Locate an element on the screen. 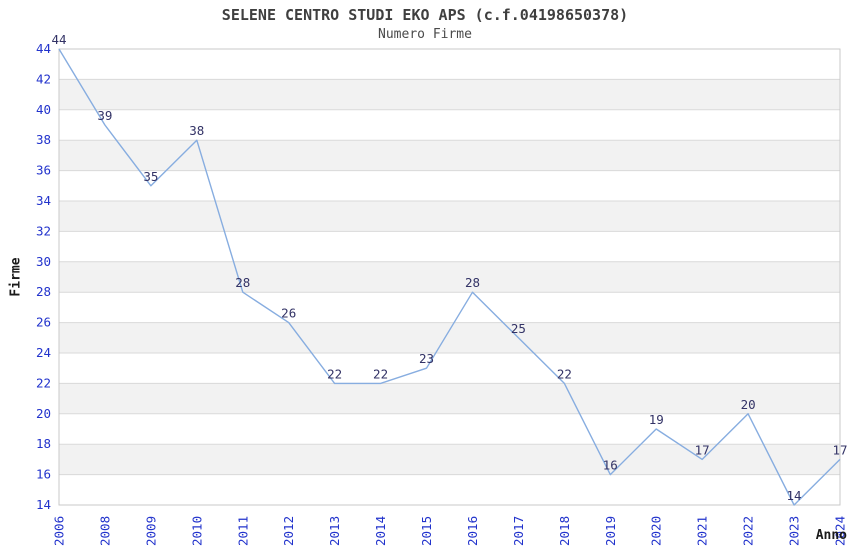 The width and height of the screenshot is (850, 550). x-tick-label: 2018 is located at coordinates (564, 531).